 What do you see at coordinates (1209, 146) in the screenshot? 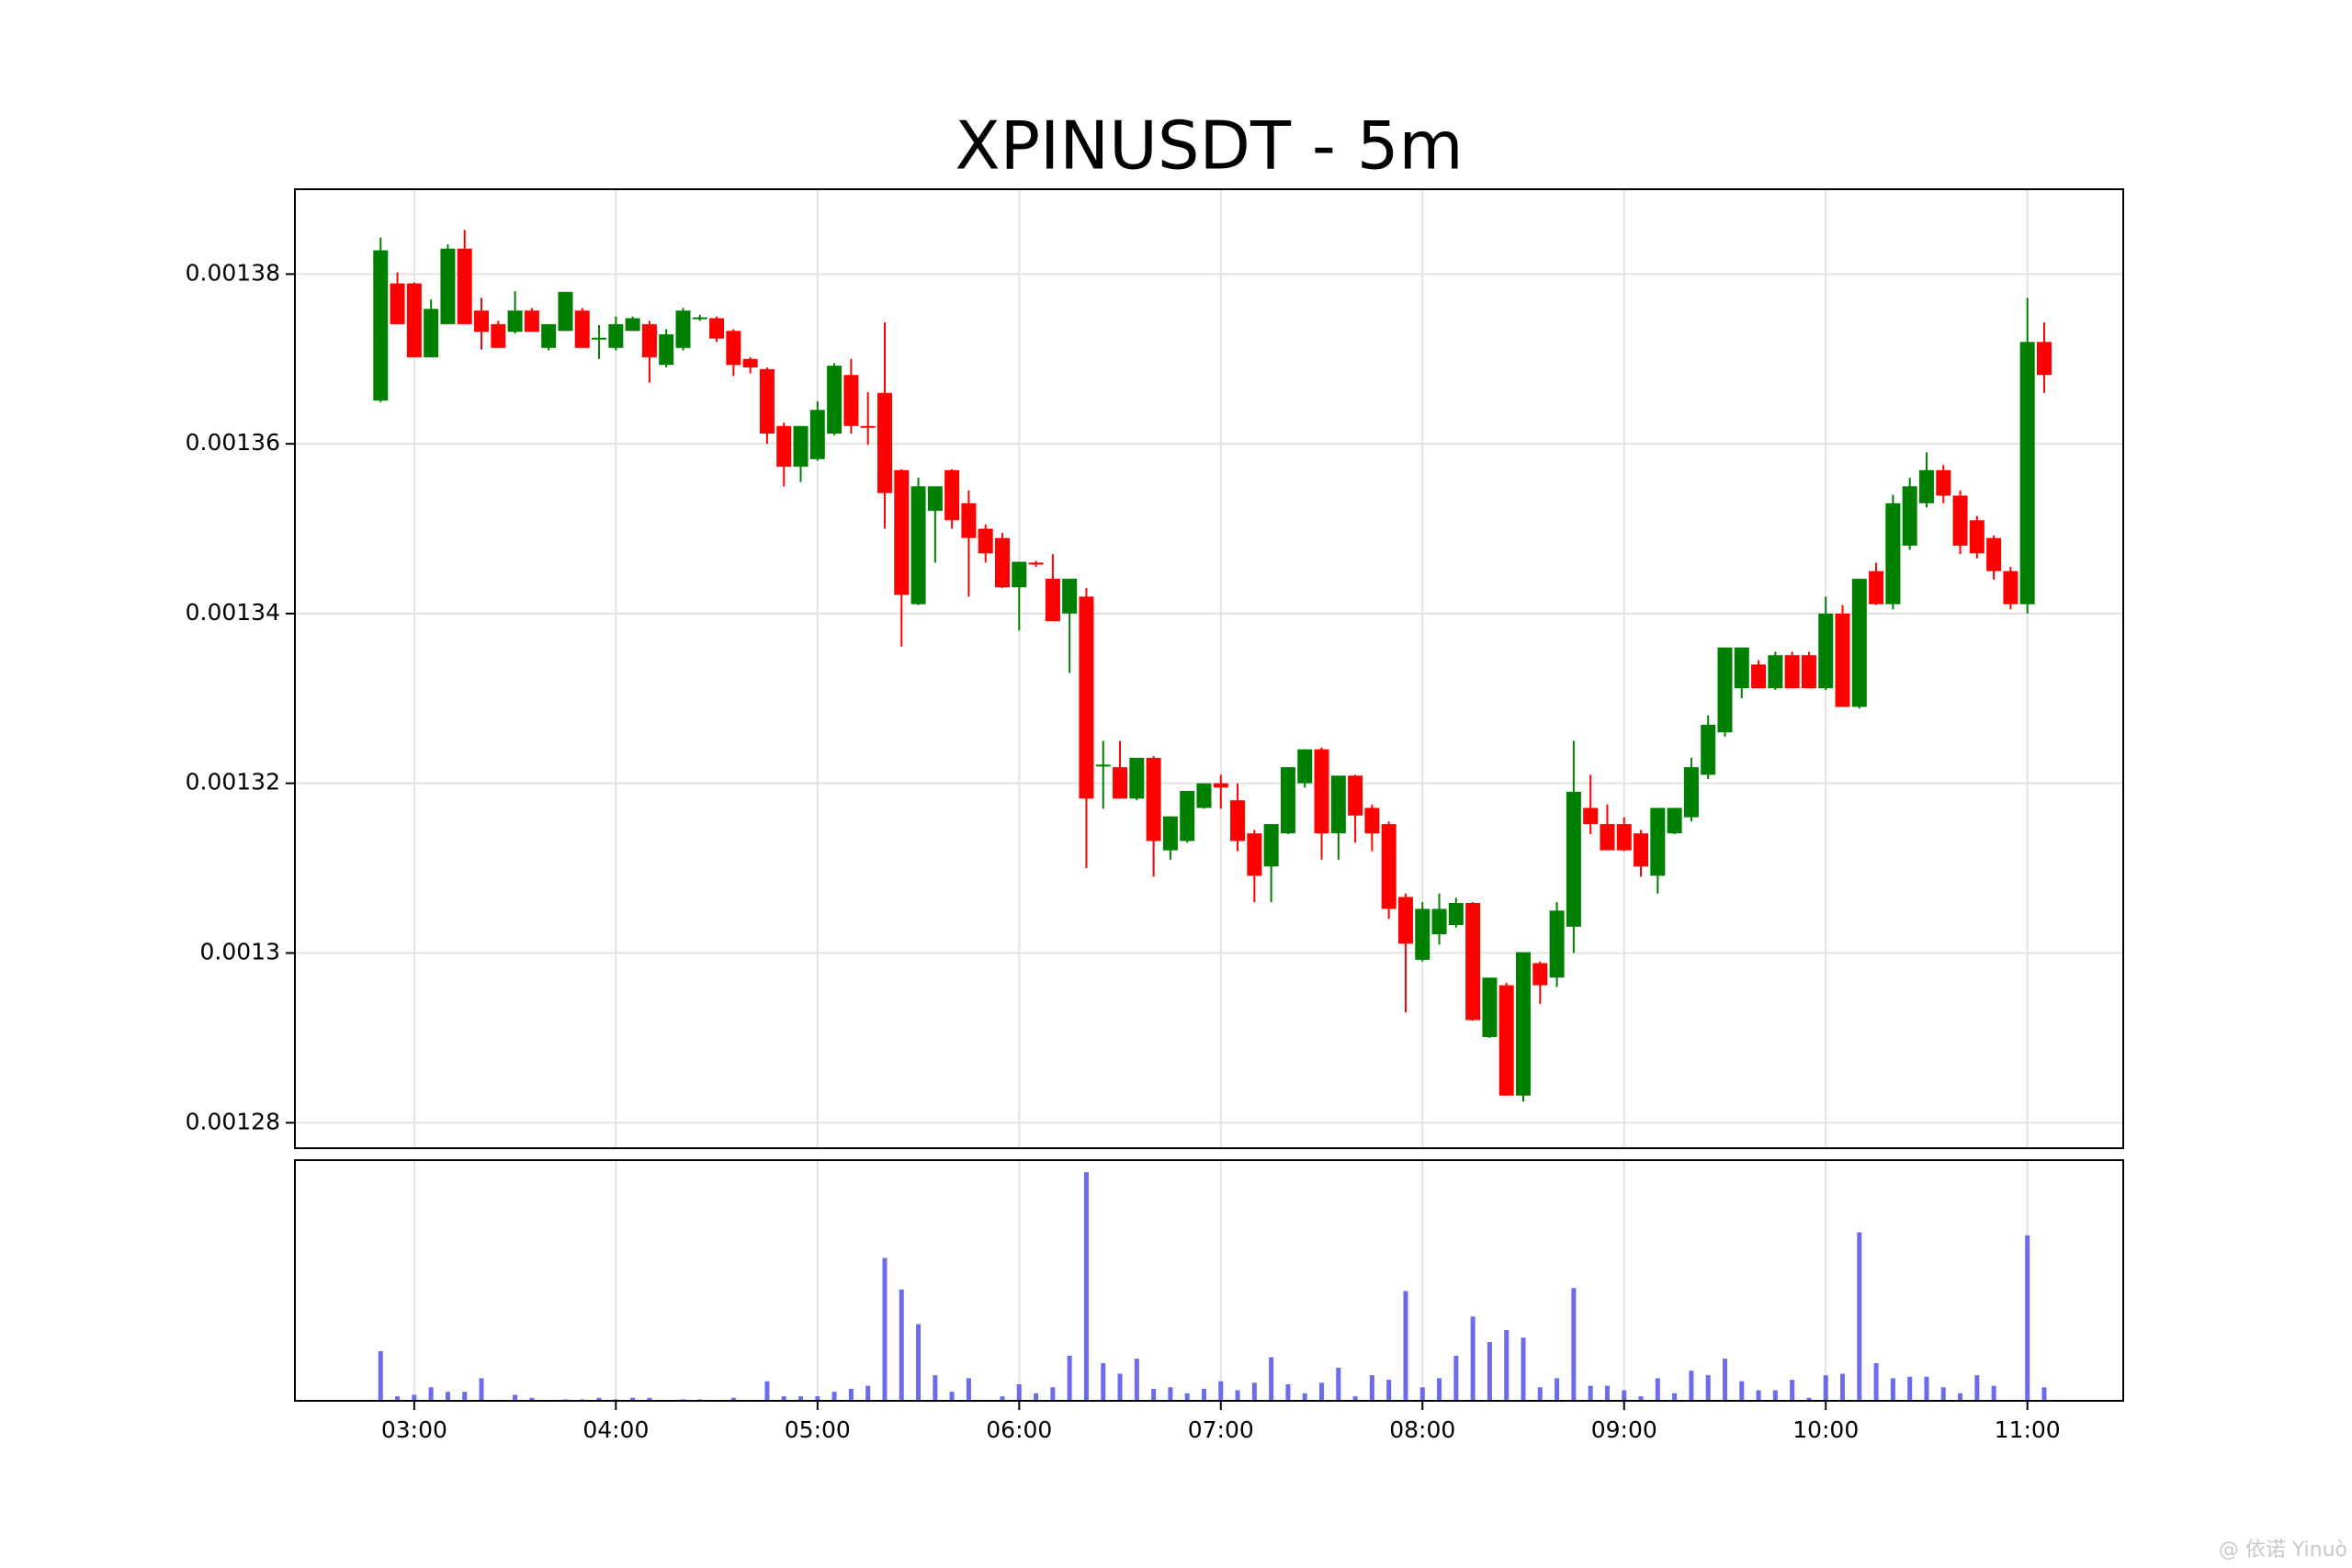
I see `chart-title: XPINUSDT - 5m` at bounding box center [1209, 146].